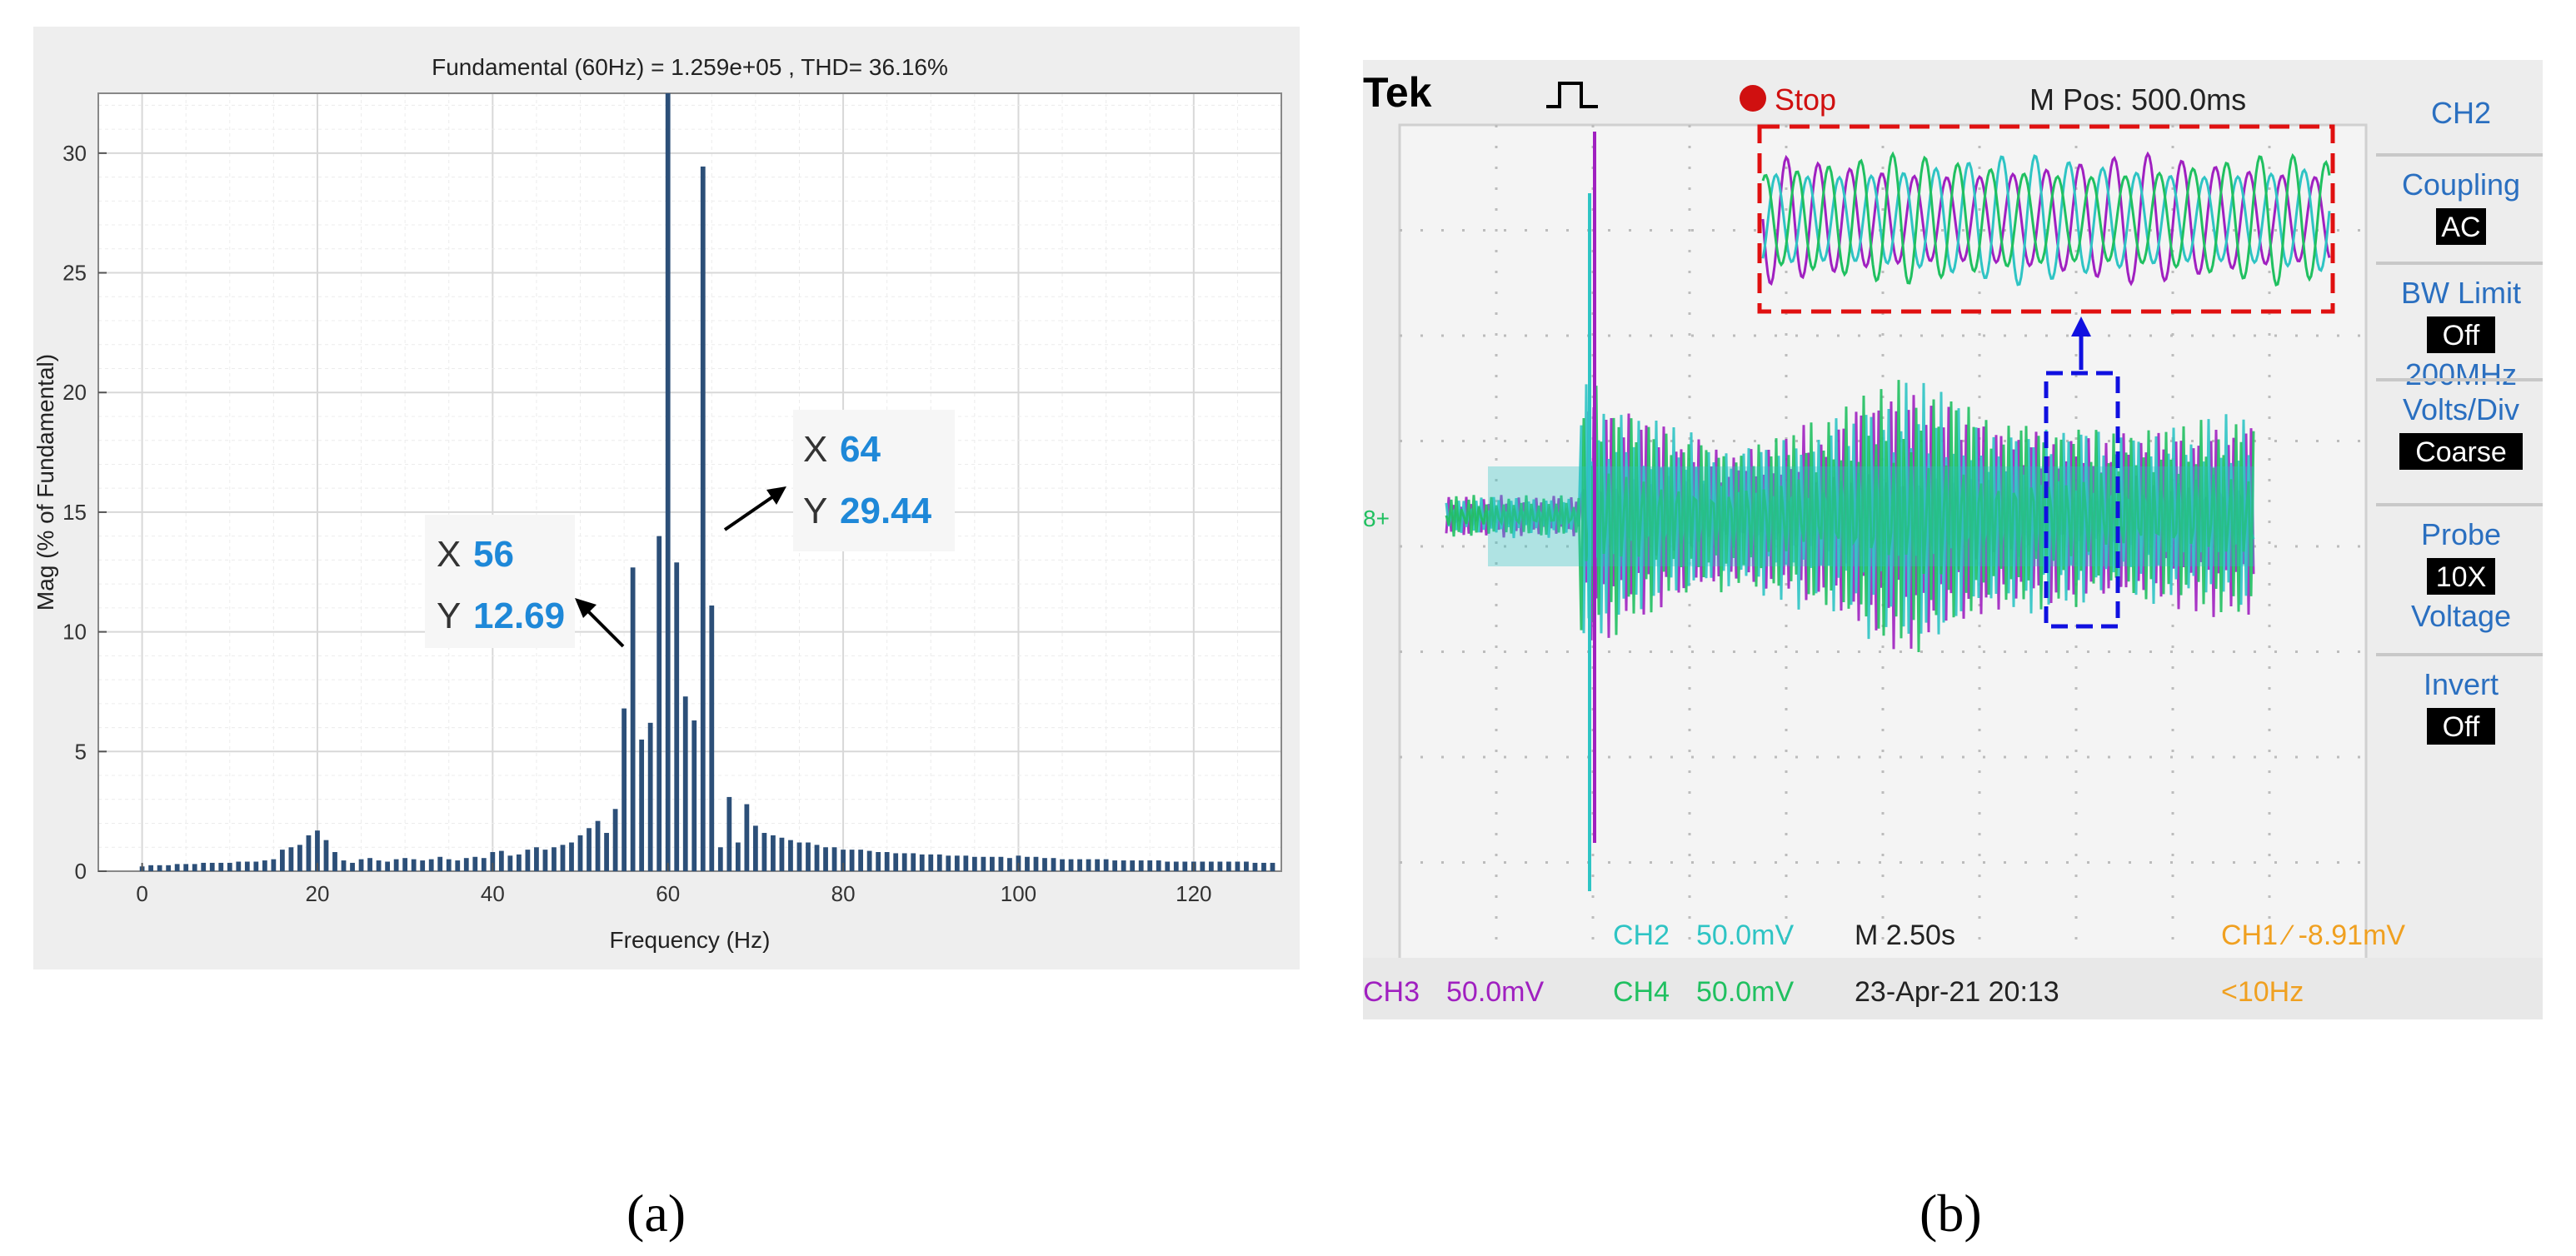 The image size is (2576, 1256). Describe the element at coordinates (2461, 452) in the screenshot. I see `menu-value-3: Coarse` at that location.